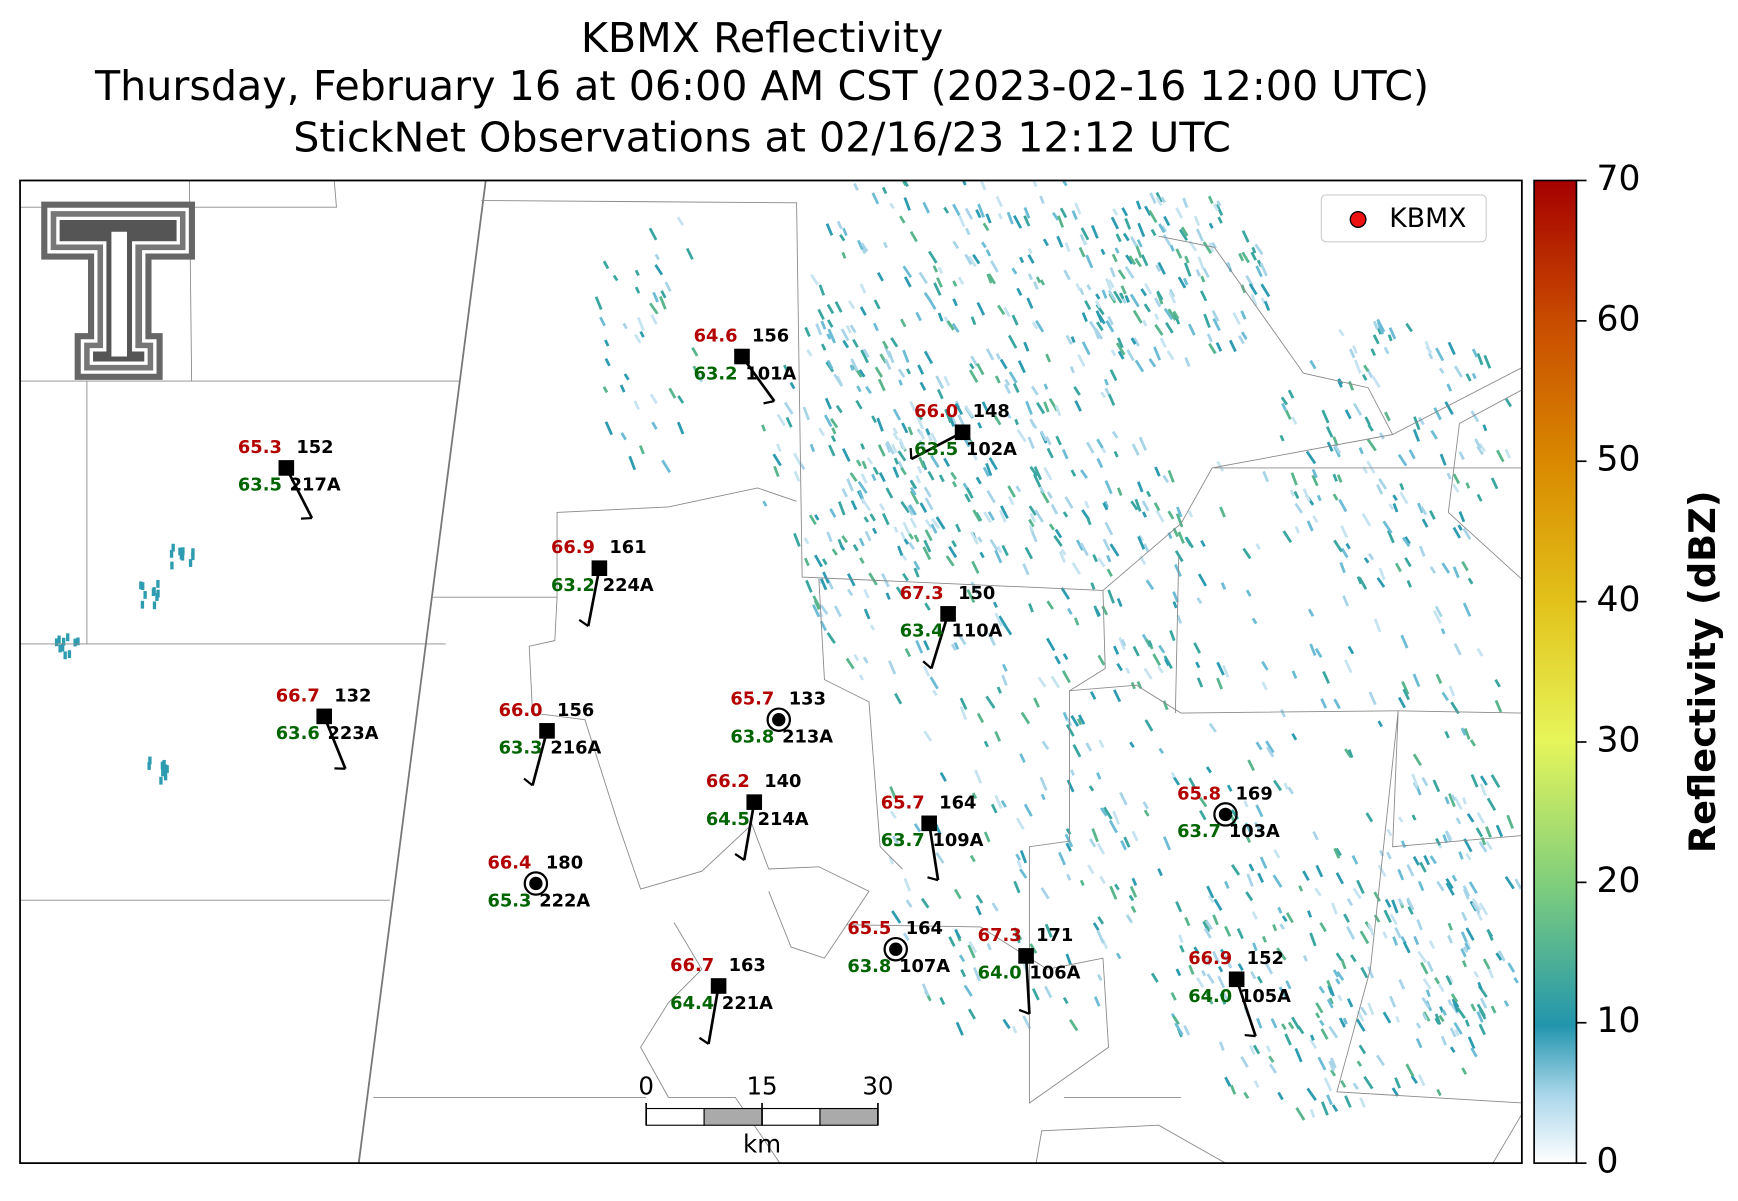  Describe the element at coordinates (877, 1085) in the screenshot. I see `scale-tick-label: 30` at that location.